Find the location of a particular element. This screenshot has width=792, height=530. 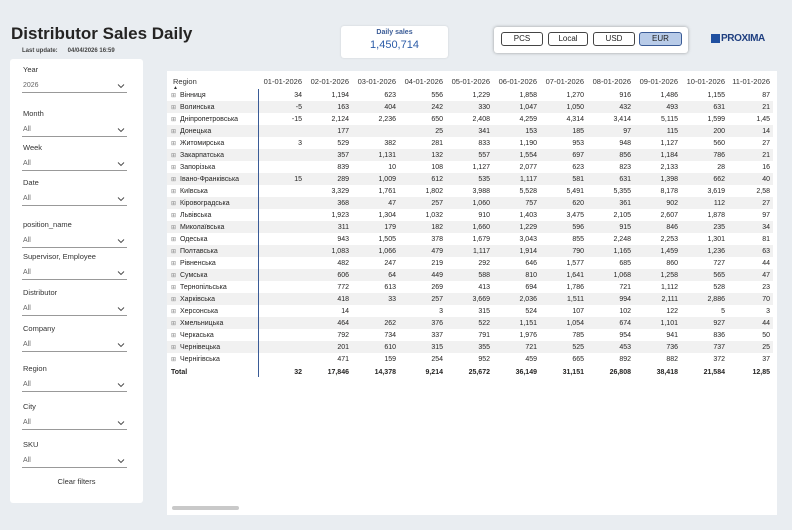

region-cell: ⊞ Кіровоградська is located at coordinates (213, 203).